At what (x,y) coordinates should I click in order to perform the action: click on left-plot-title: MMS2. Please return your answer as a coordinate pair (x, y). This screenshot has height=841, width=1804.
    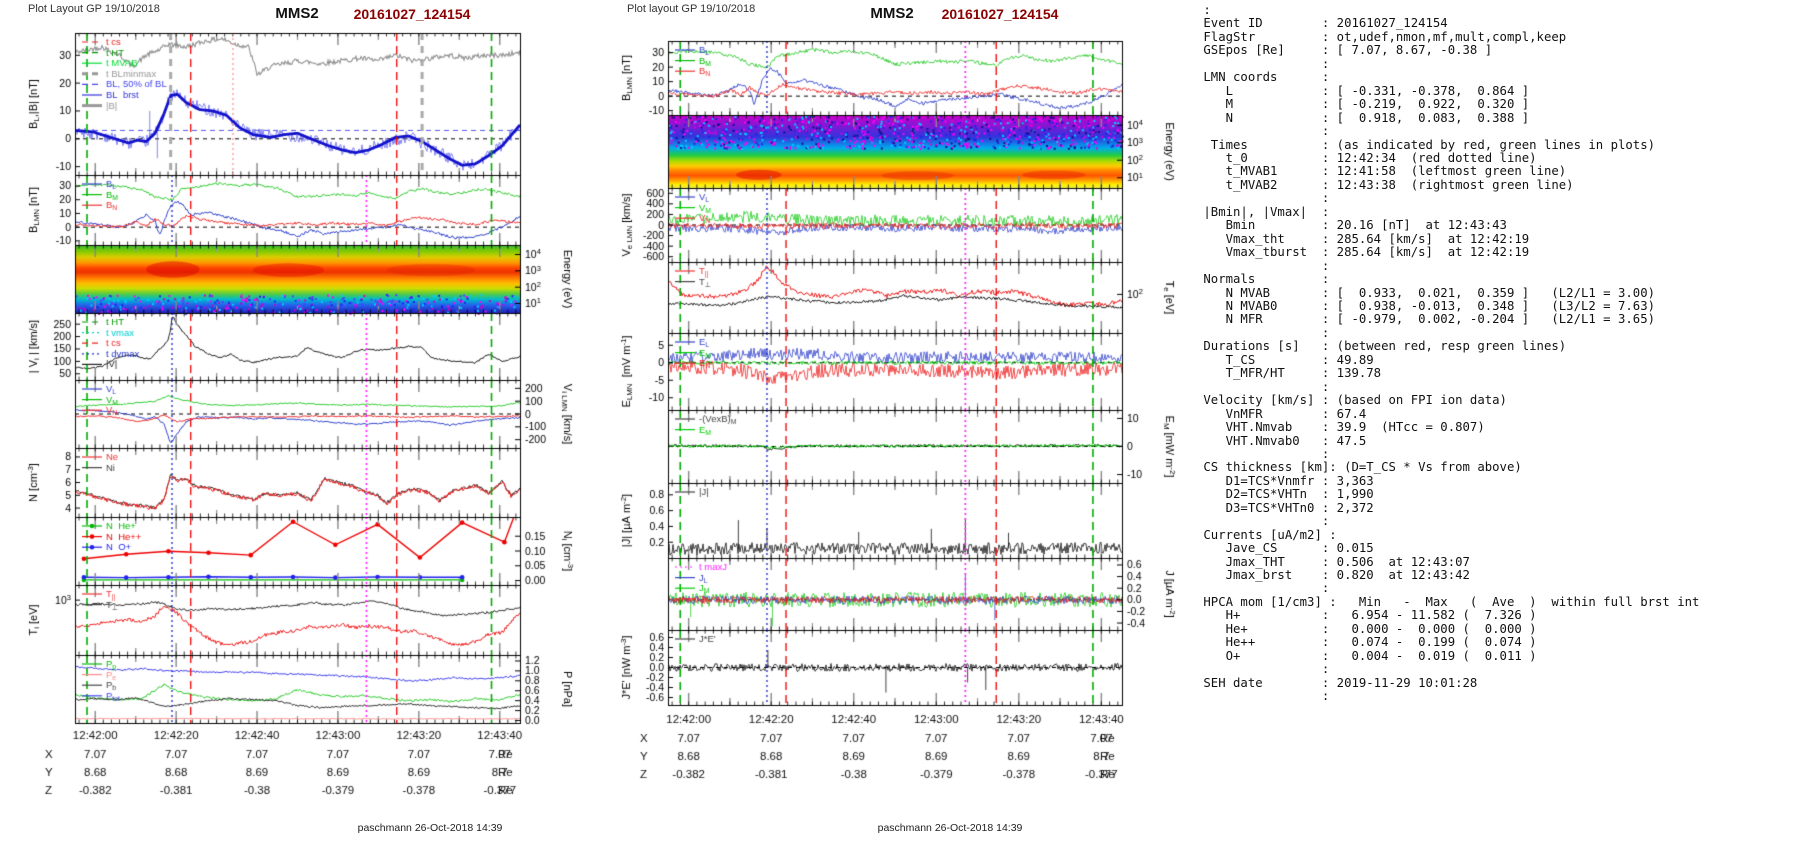
    Looking at the image, I should click on (297, 13).